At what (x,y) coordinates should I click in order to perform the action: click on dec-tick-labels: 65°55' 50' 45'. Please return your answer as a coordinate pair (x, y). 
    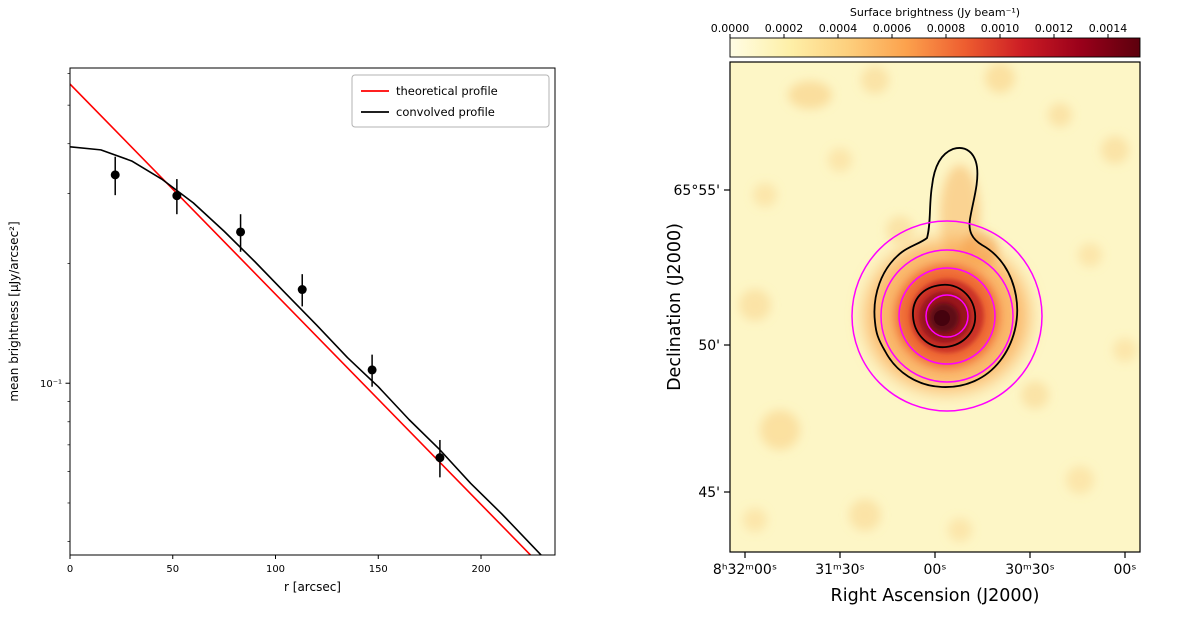
    Looking at the image, I should click on (697, 342).